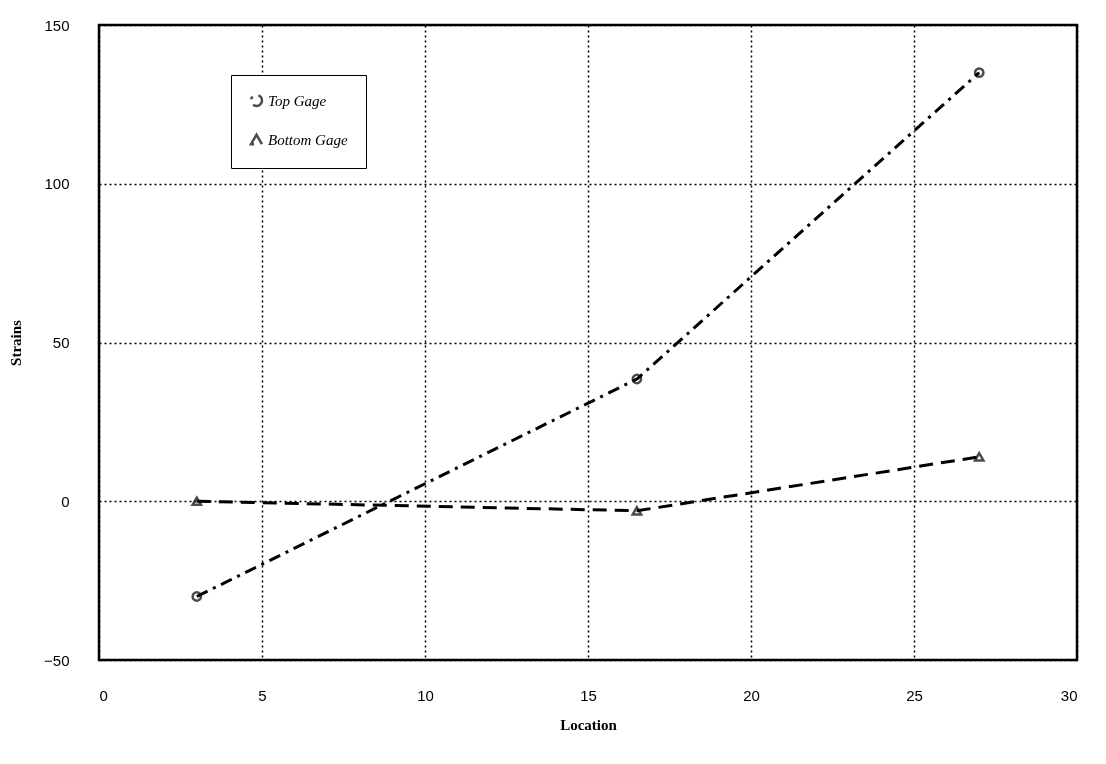 Image resolution: width=1106 pixels, height=764 pixels. What do you see at coordinates (914, 695) in the screenshot?
I see `x-tick-label: 25` at bounding box center [914, 695].